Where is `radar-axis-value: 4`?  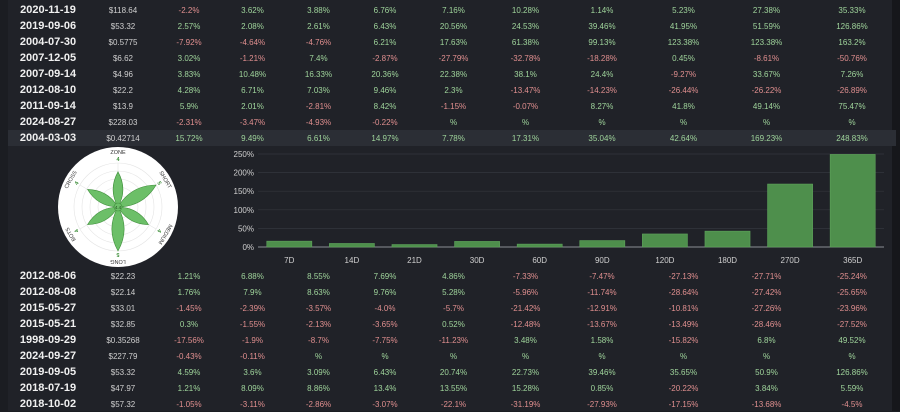
radar-axis-value: 4 is located at coordinates (77, 183).